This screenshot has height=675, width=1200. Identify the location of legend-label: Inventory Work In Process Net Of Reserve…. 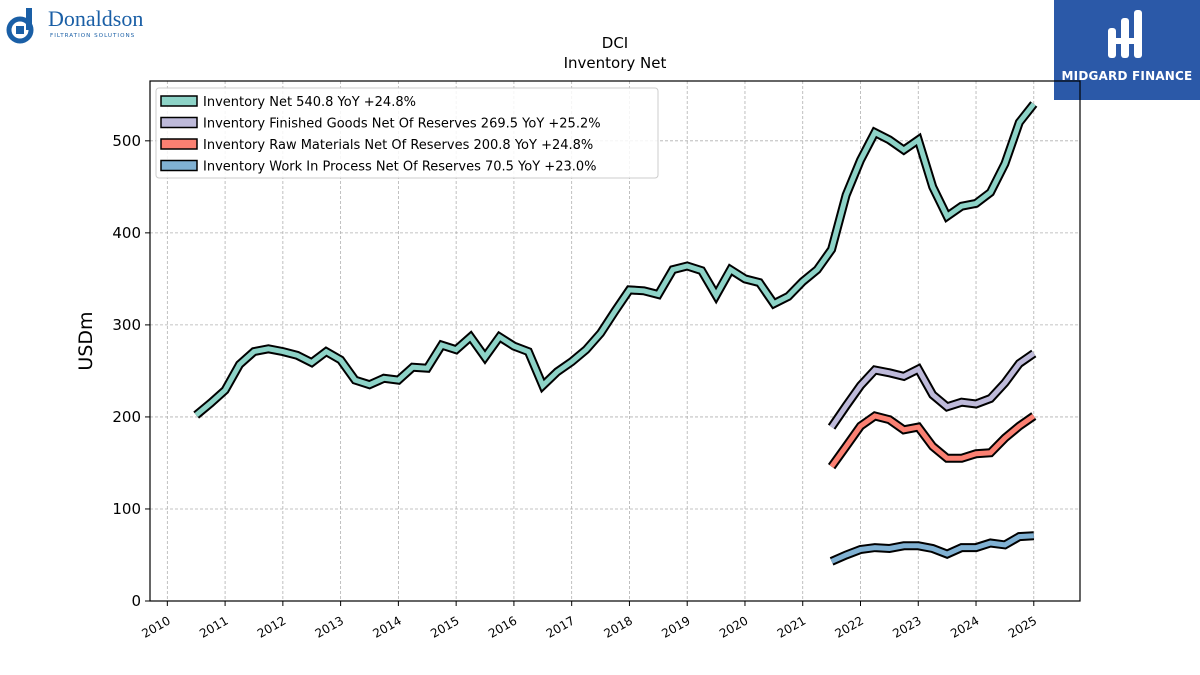
(400, 167).